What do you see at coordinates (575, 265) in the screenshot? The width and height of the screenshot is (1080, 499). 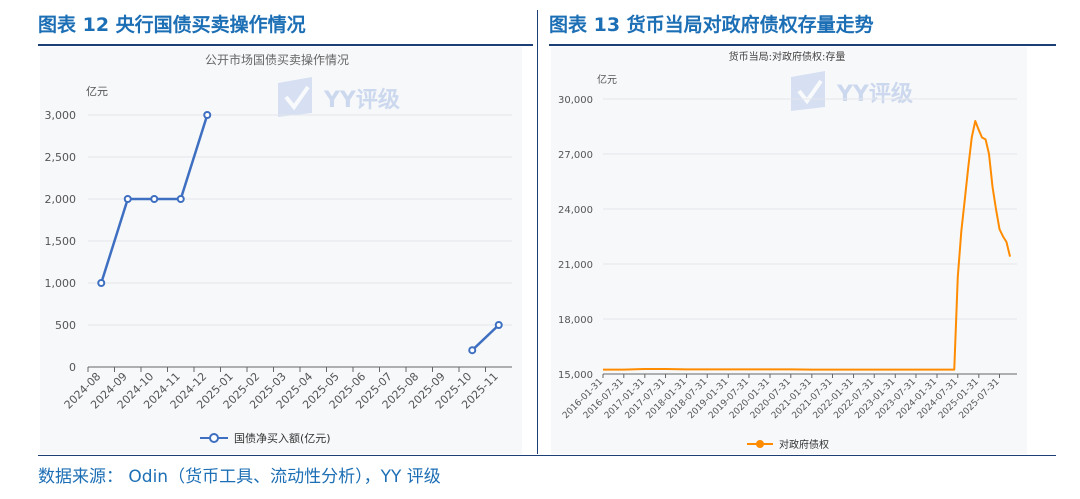 I see `y-tick-label: 21,000` at bounding box center [575, 265].